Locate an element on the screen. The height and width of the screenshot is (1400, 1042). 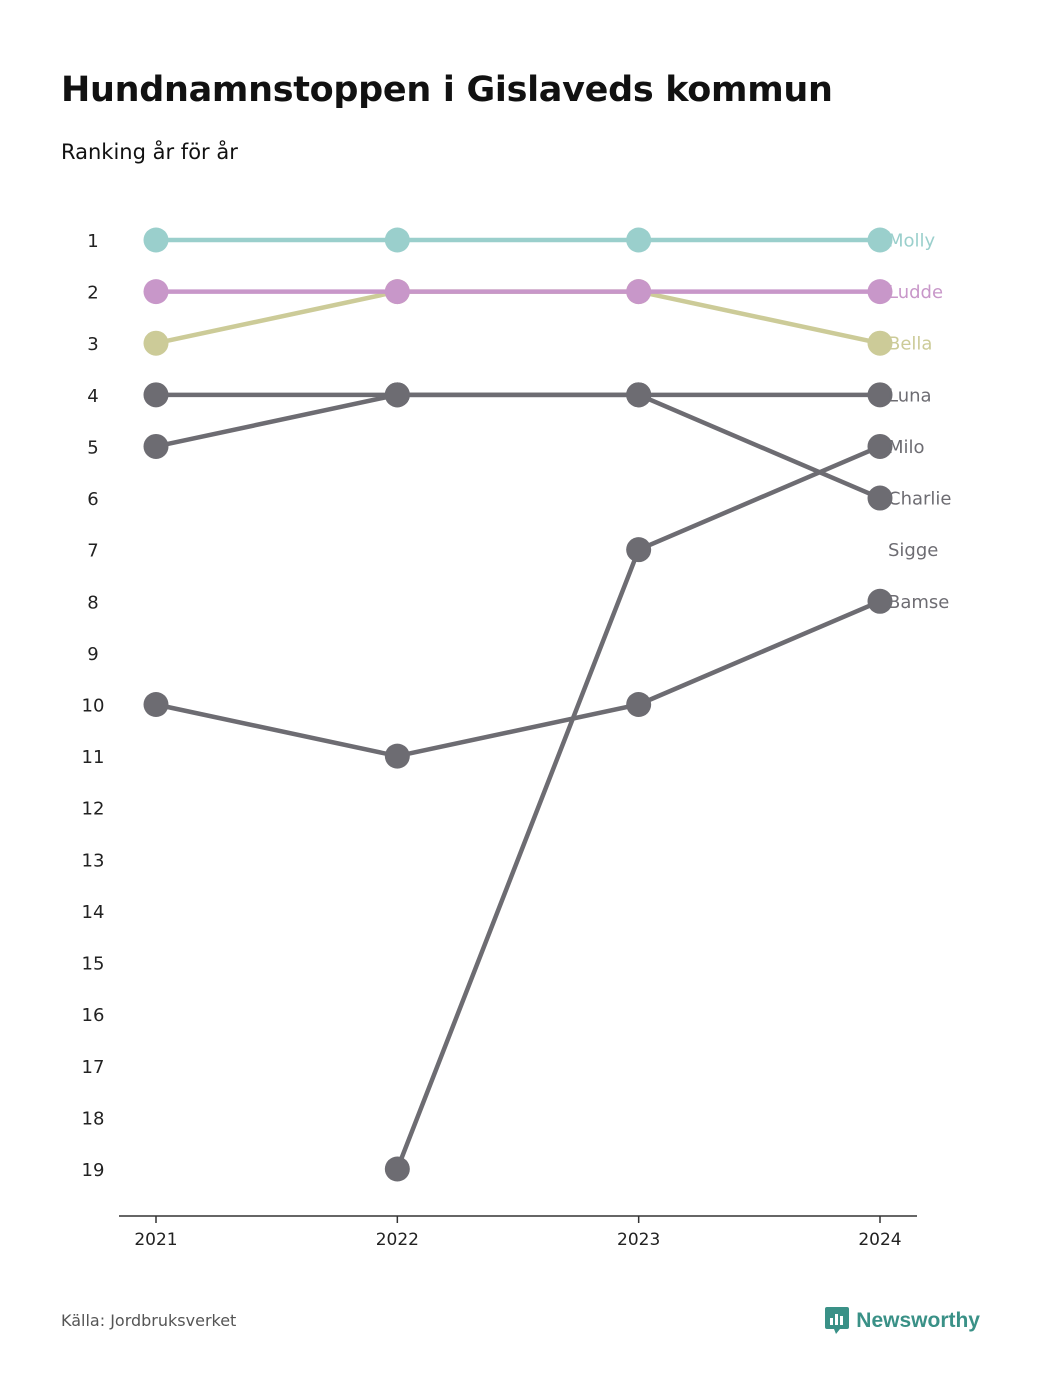
x-tick-label-2021: 2021 is located at coordinates (155, 1240).